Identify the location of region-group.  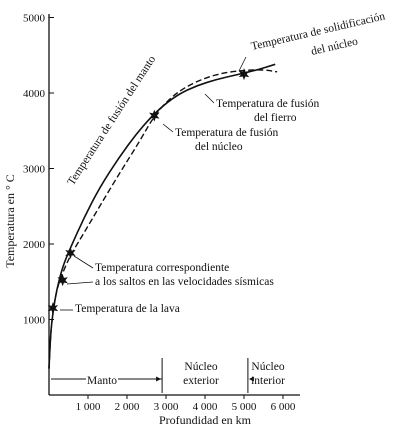
(152, 375).